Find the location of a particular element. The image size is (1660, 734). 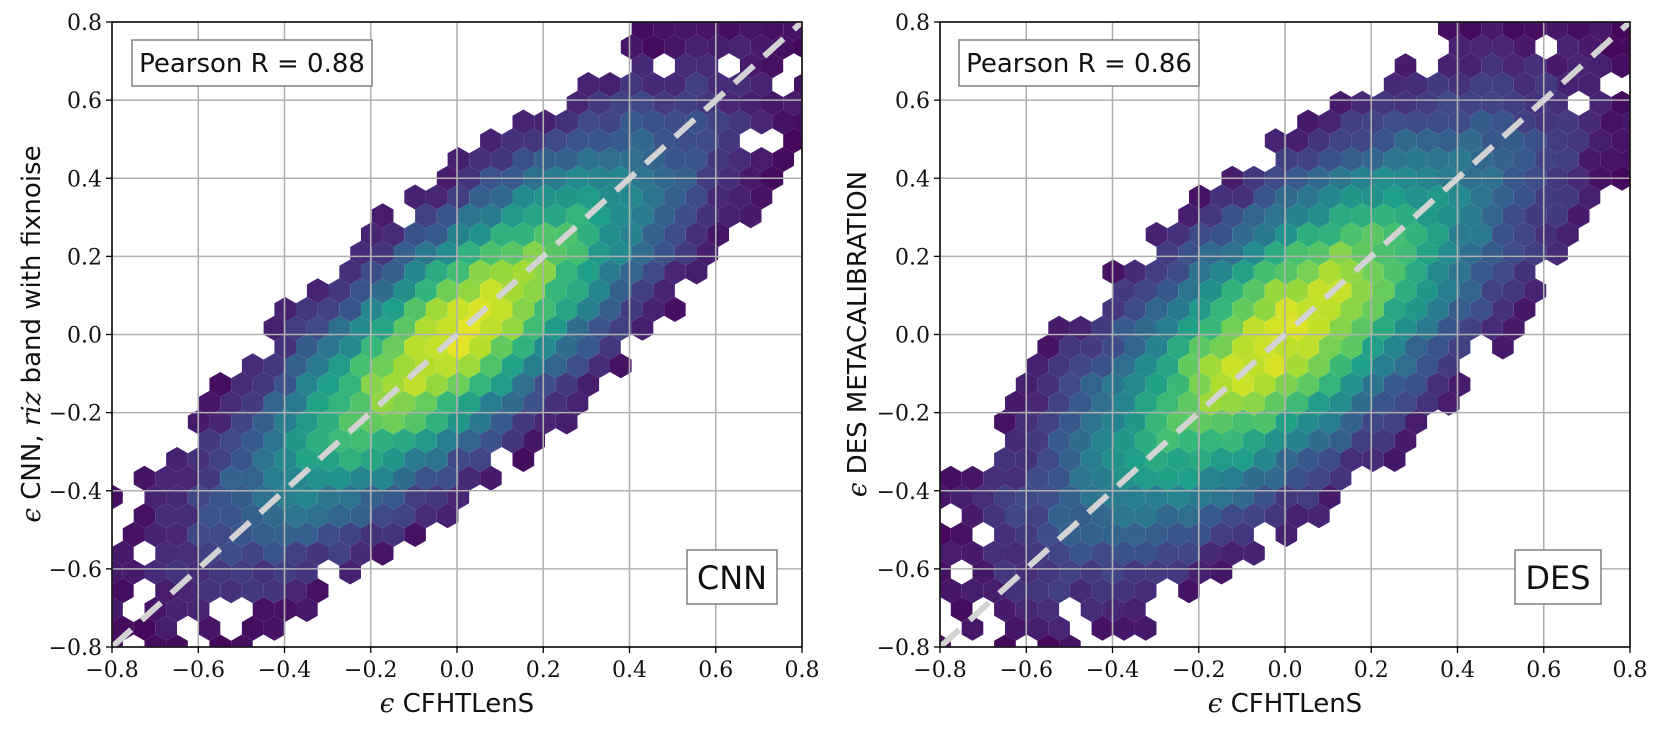

y-tick-label: 0.4 is located at coordinates (912, 179).